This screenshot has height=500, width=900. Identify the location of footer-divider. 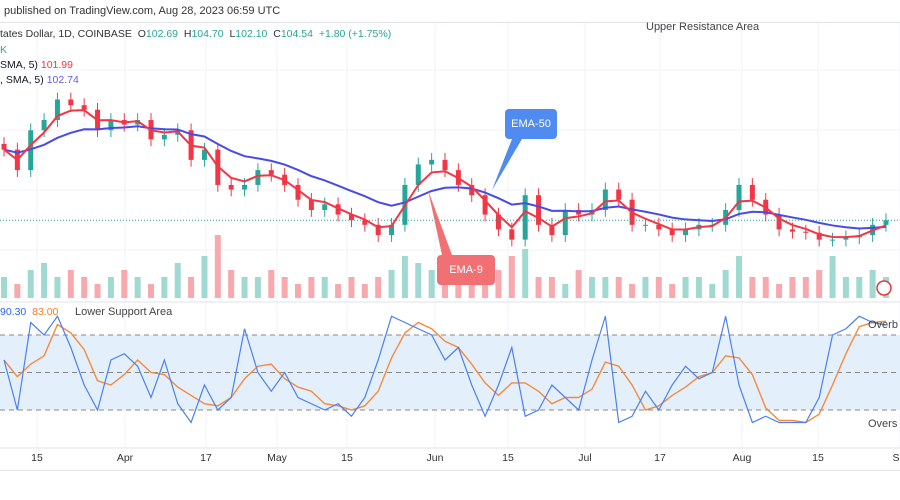
(450, 470).